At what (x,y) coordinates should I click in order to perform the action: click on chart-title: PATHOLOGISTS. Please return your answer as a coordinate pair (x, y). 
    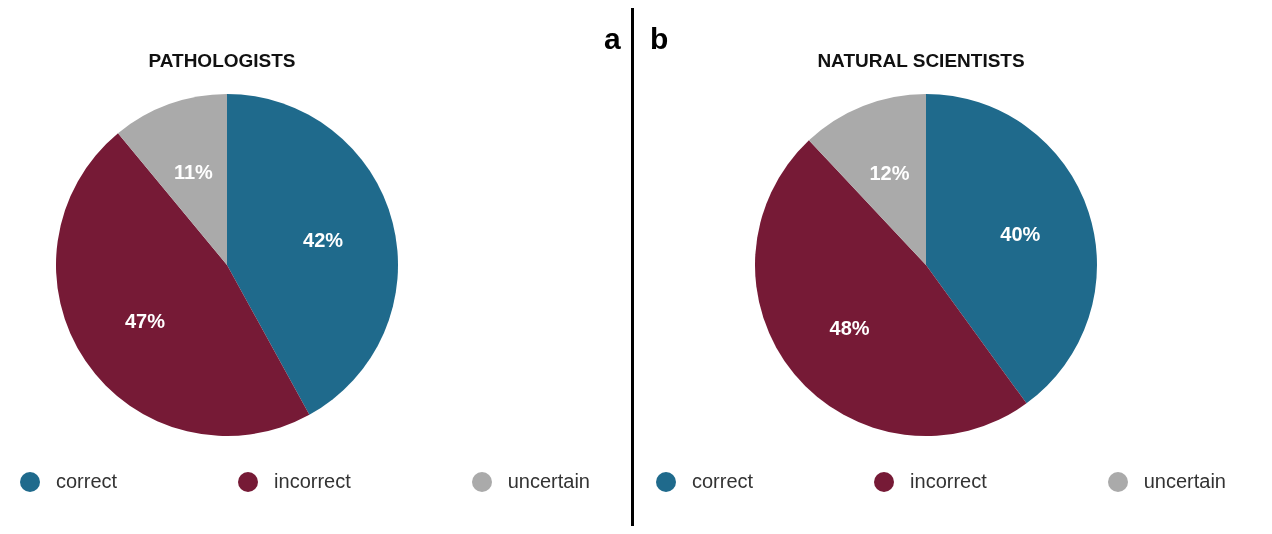
    Looking at the image, I should click on (222, 61).